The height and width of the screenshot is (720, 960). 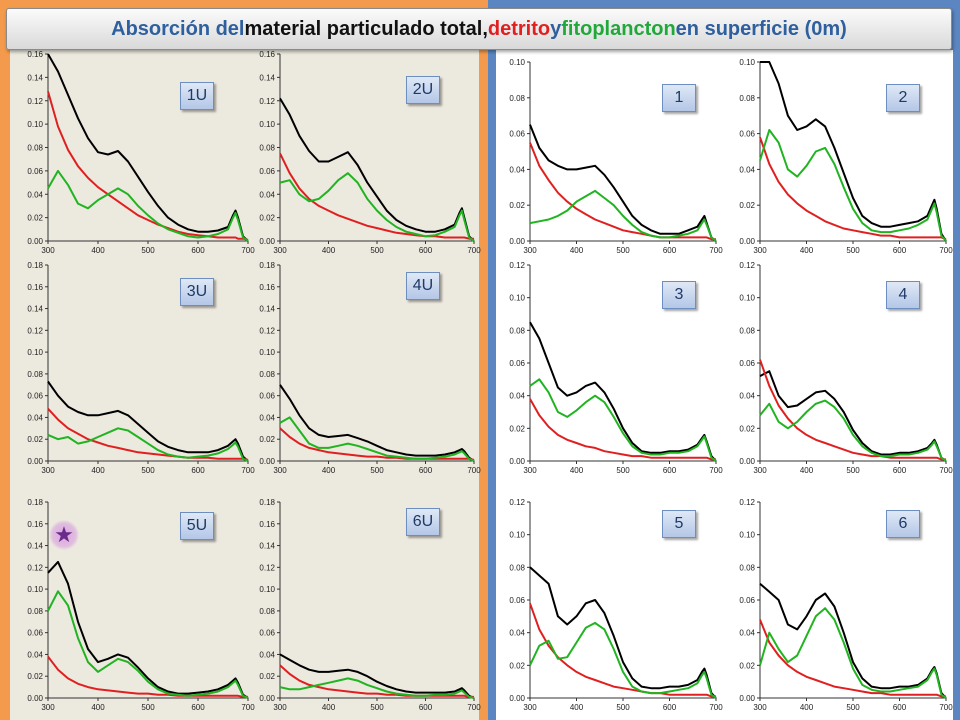 What do you see at coordinates (366, 28) in the screenshot?
I see `title-part-2: material particulado total,` at bounding box center [366, 28].